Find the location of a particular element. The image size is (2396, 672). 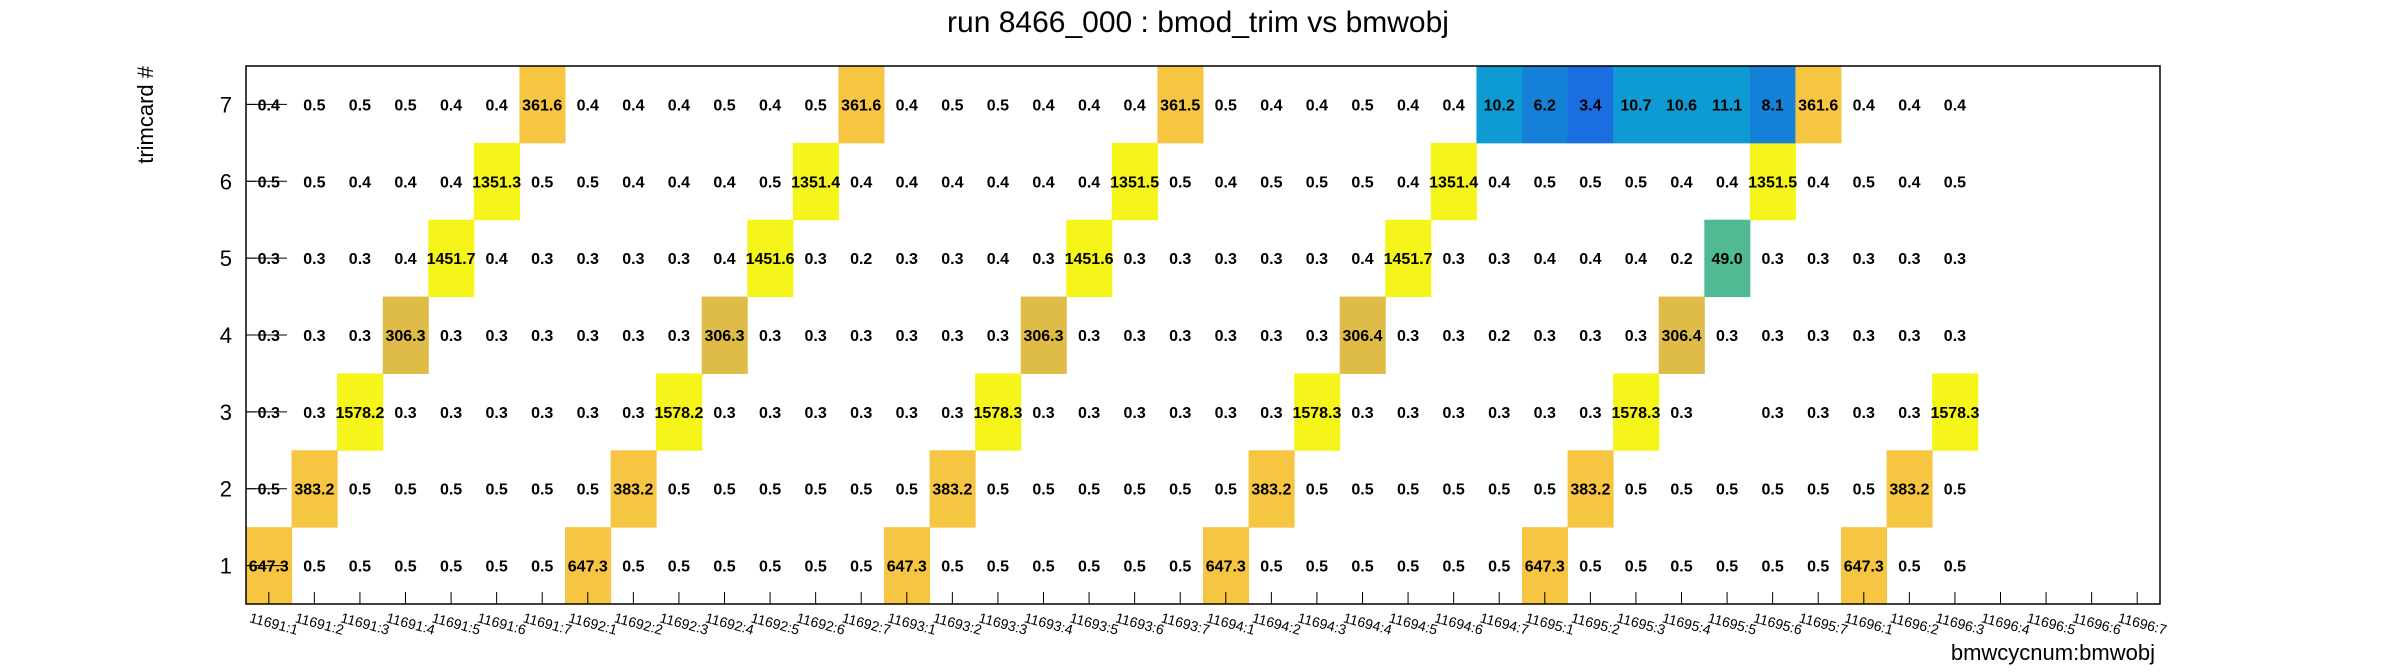

x-tick-label: 11695:2 is located at coordinates (1596, 623).